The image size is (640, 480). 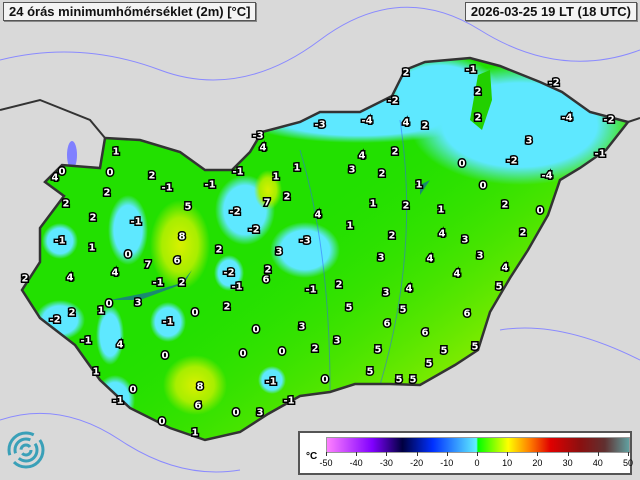 I want to click on legend-color-bar, so click(x=478, y=445).